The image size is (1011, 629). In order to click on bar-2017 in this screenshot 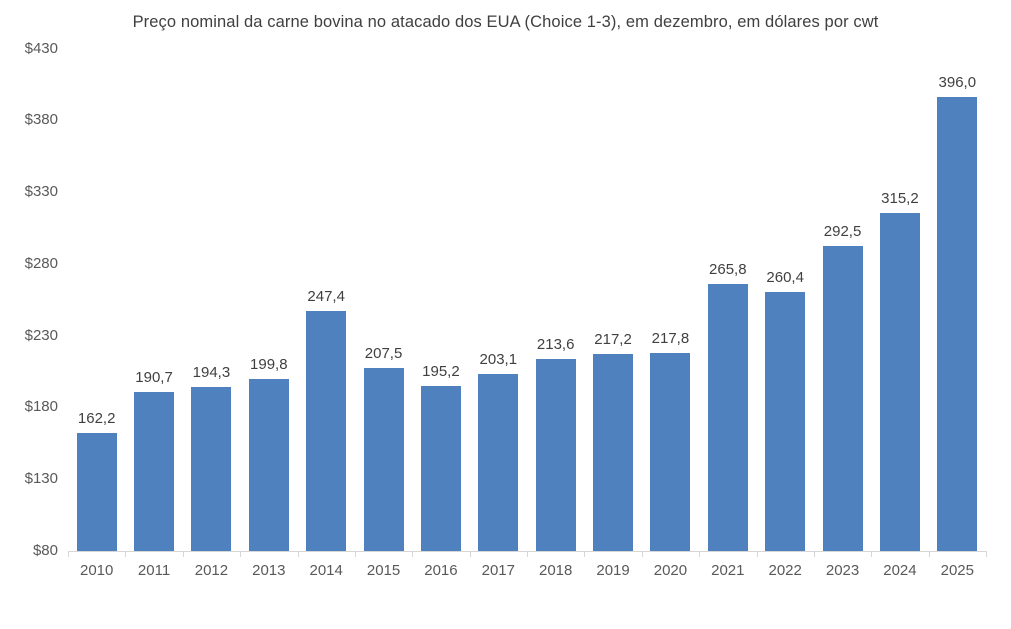, I will do `click(498, 462)`.